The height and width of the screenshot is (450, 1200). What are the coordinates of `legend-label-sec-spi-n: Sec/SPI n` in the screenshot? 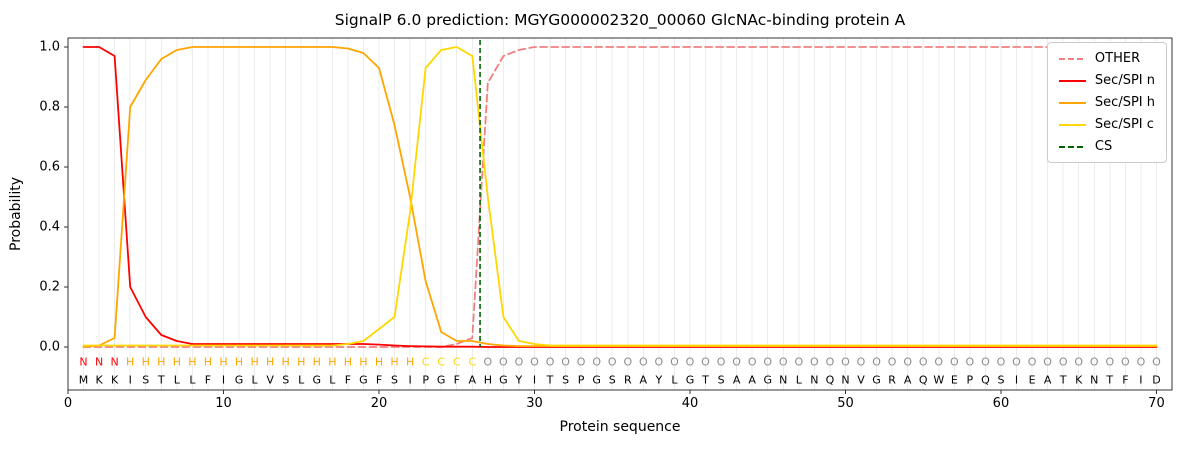 It's located at (1124, 80).